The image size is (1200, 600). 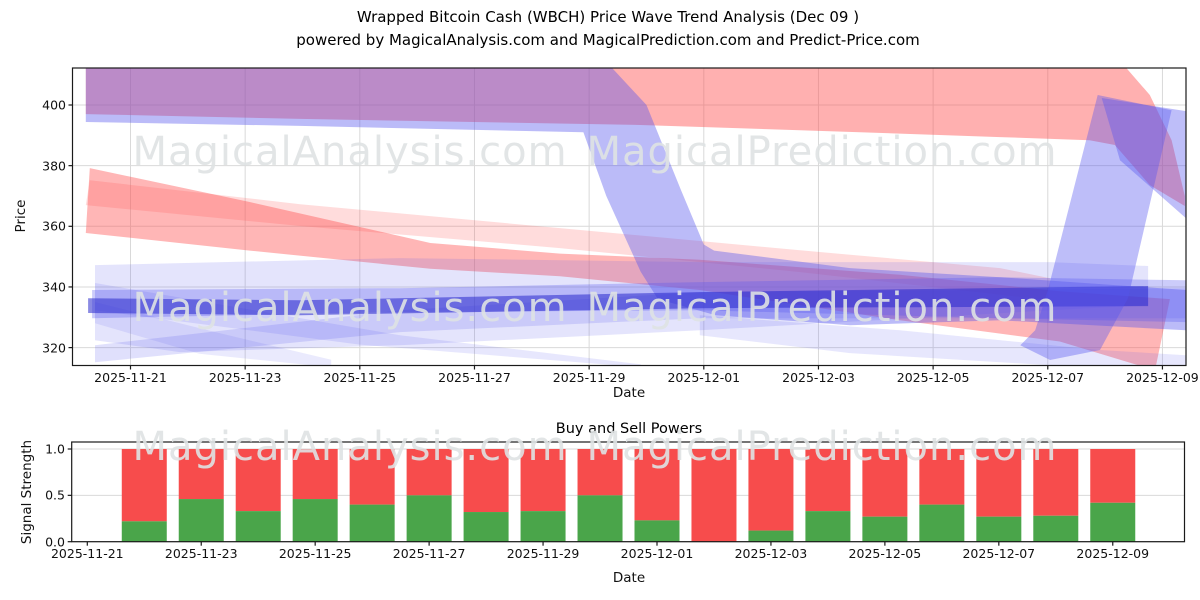 I want to click on price-xtick-2025-12-09: 2025-12-09, so click(x=1162, y=377).